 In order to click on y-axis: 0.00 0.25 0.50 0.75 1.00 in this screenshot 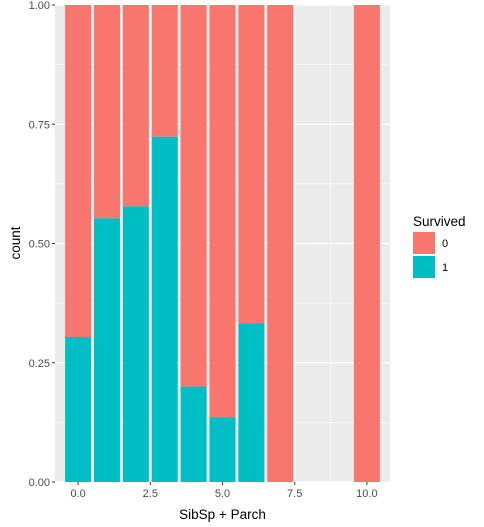, I will do `click(42, 244)`.